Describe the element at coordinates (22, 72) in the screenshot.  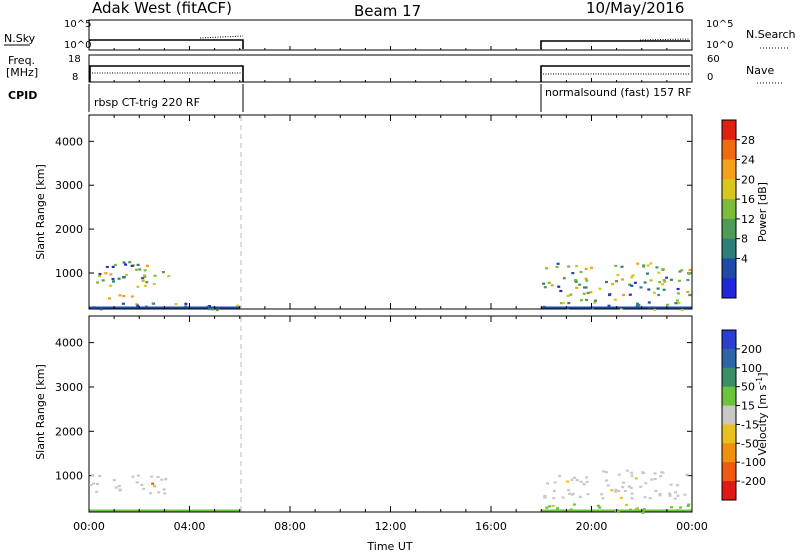
I see `freq-label-2: [MHz]` at that location.